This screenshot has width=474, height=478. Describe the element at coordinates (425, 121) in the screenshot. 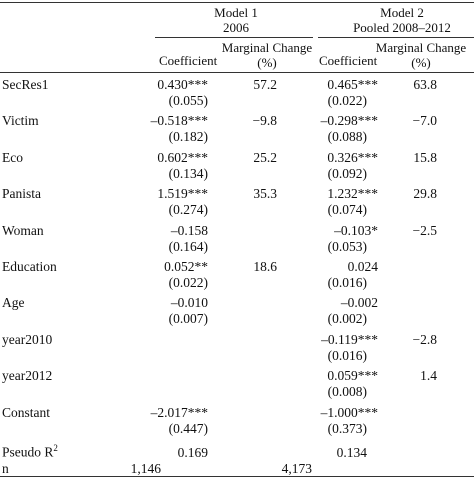

I see `model2-marginal-change: −7.0` at that location.